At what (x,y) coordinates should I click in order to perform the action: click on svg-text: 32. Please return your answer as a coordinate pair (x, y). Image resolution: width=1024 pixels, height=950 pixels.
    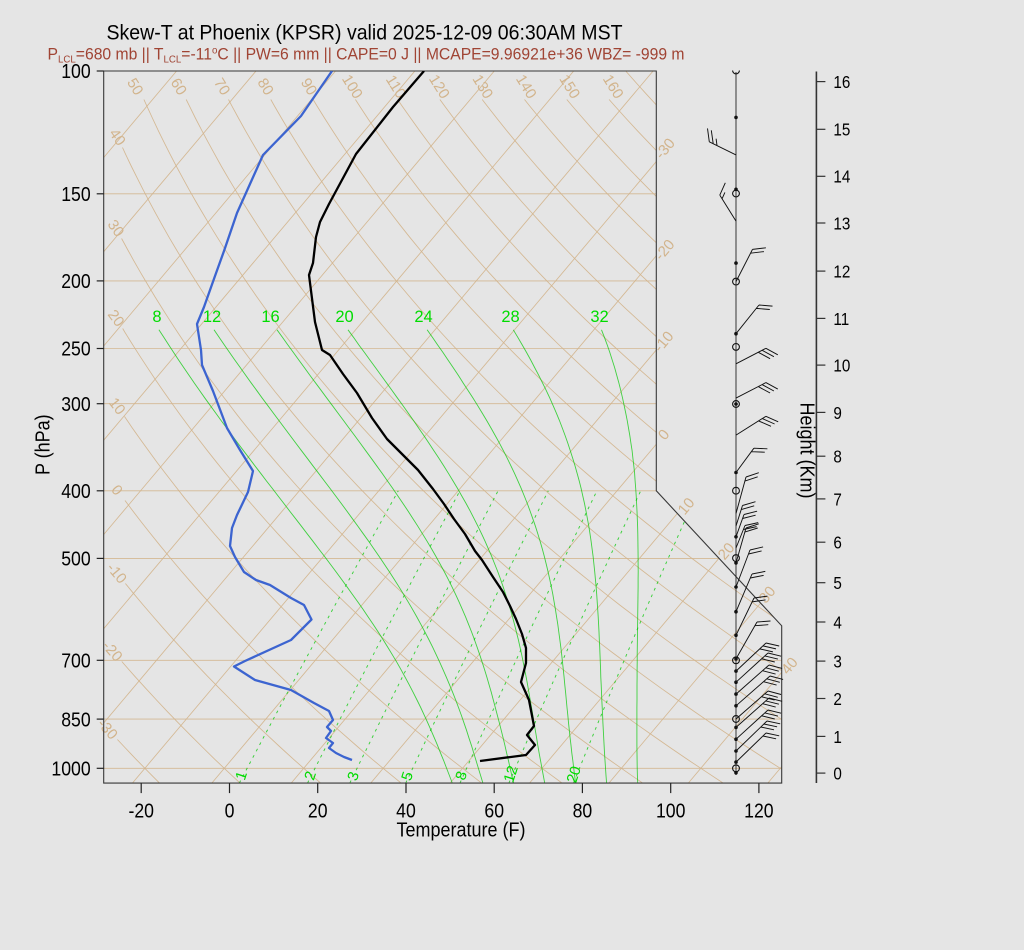
    Looking at the image, I should click on (599, 317).